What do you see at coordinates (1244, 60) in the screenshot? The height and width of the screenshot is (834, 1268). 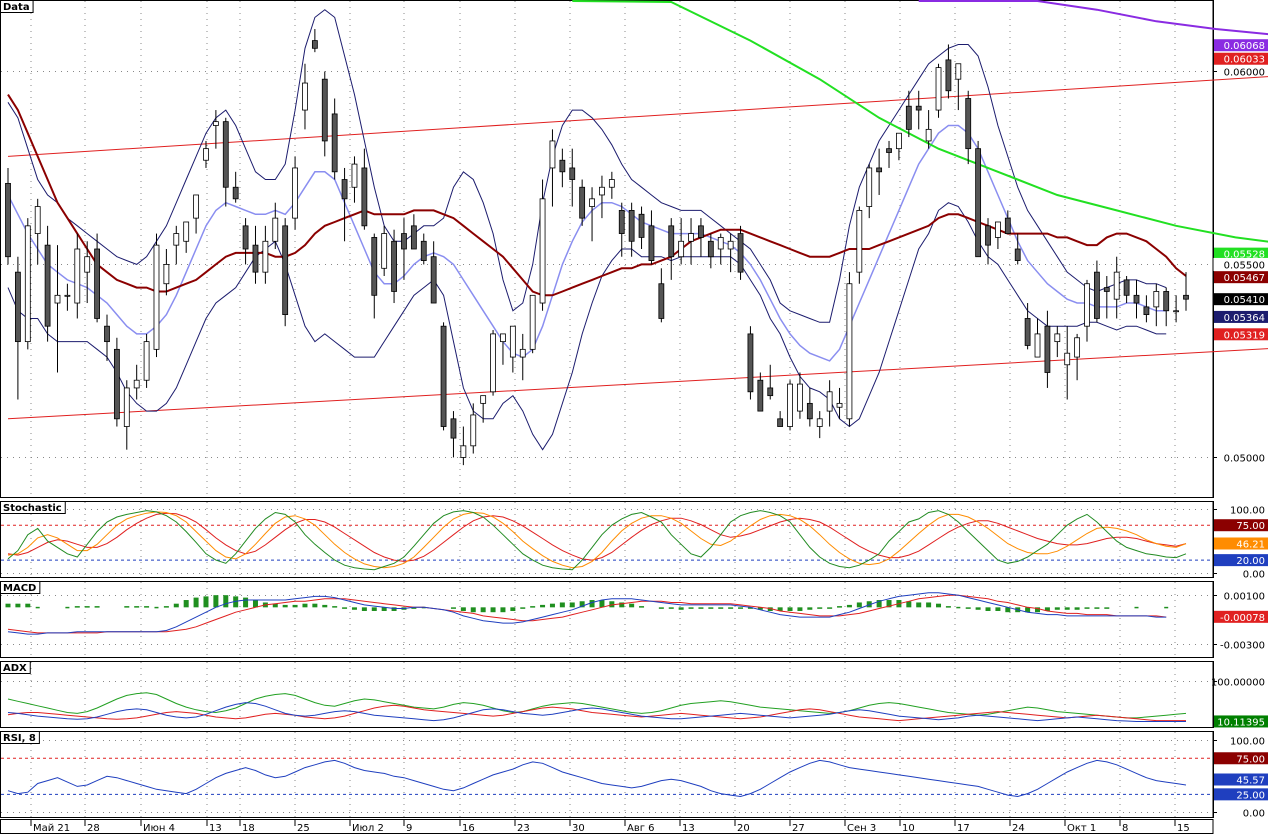 I see `price-label: 0.06033` at bounding box center [1244, 60].